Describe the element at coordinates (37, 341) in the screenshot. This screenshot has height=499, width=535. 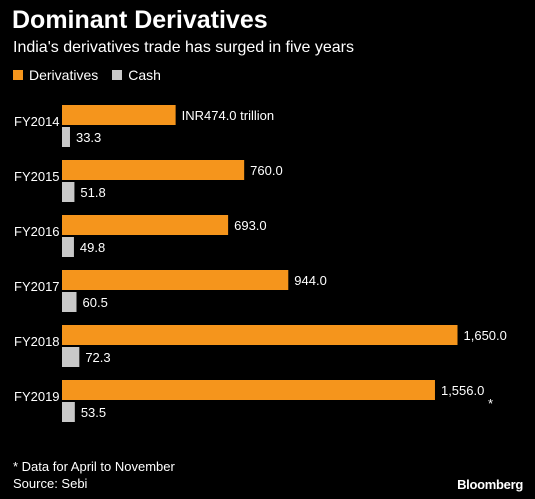
I see `category-label-fy2018: FY2018` at that location.